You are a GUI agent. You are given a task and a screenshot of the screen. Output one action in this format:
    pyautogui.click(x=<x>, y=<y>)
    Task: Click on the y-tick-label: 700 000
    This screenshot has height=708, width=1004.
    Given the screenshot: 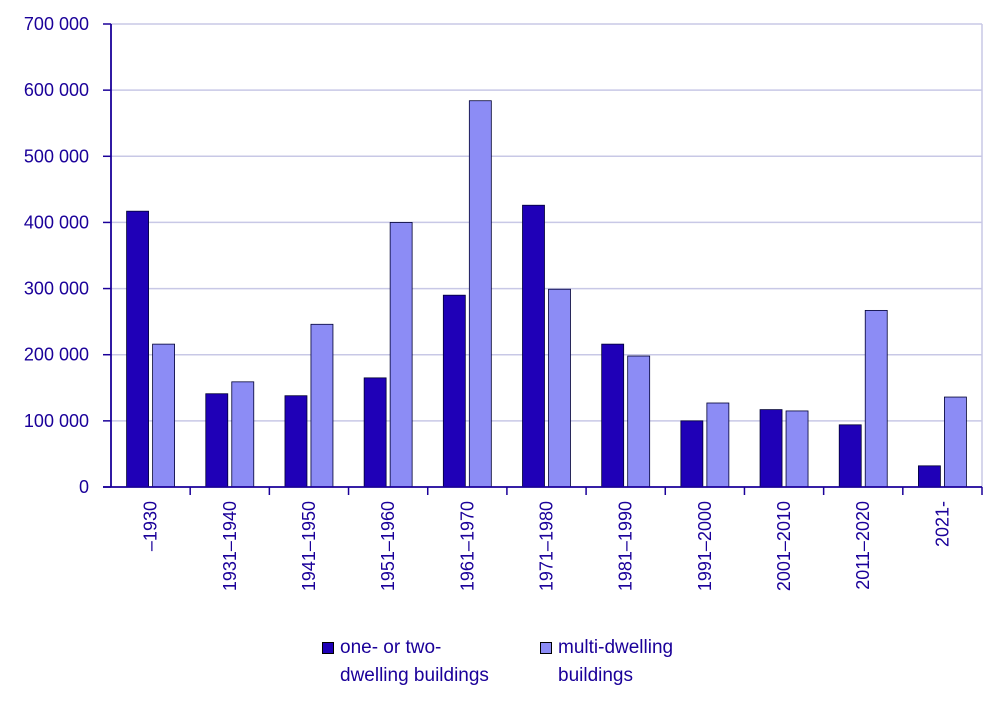 What is the action you would take?
    pyautogui.click(x=56, y=24)
    